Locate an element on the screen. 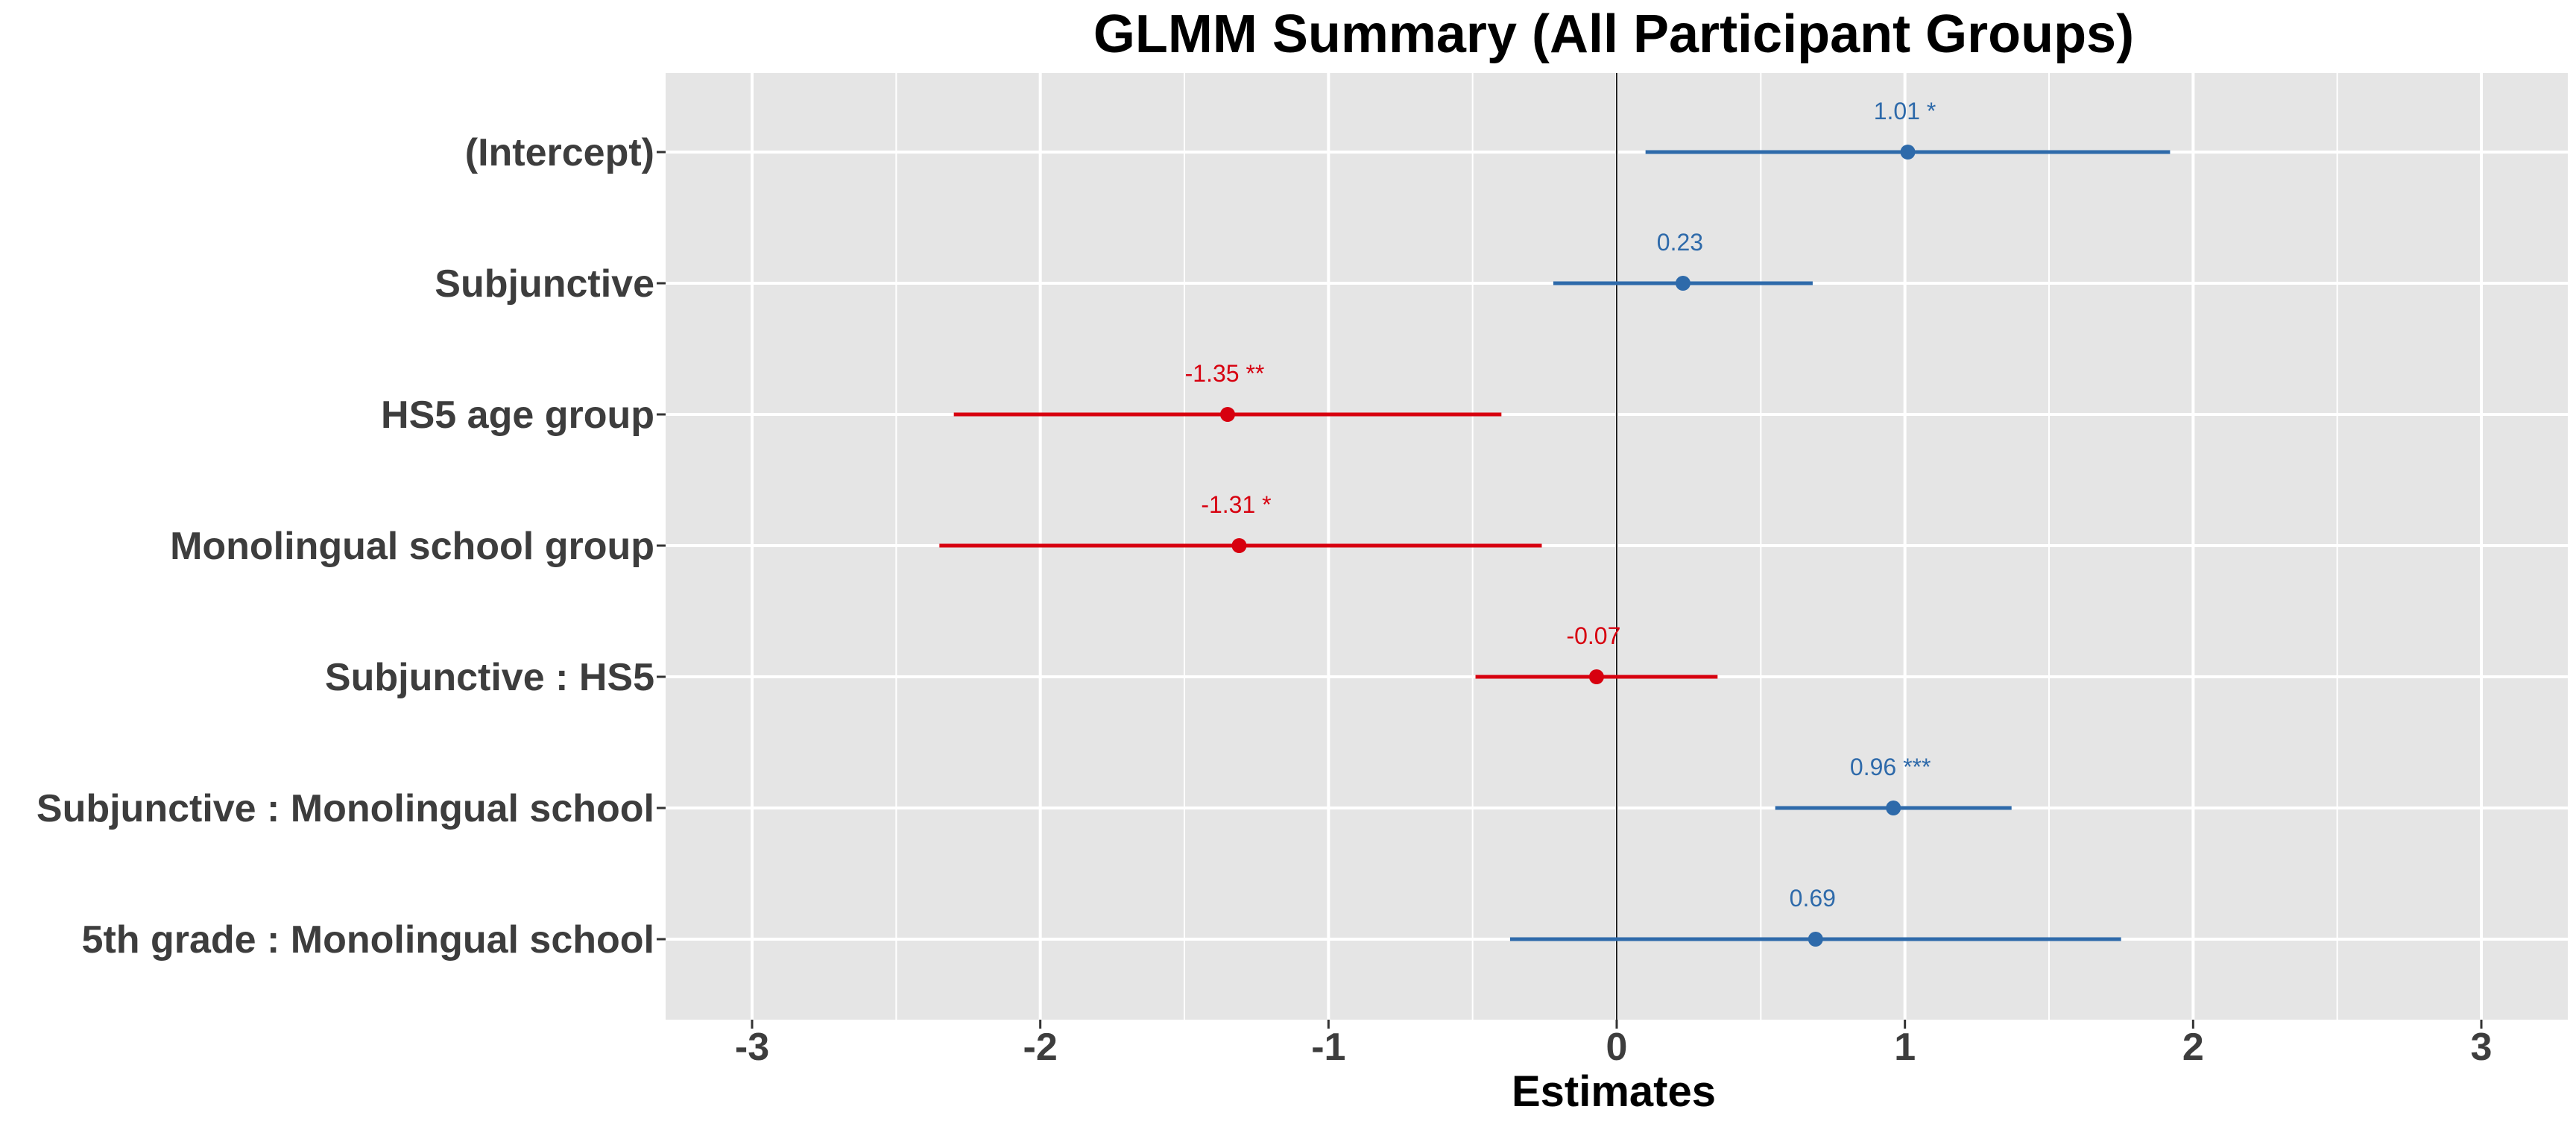 The height and width of the screenshot is (1127, 2576). x-axis: -3 -2 -1 0 1 2 3 is located at coordinates (1614, 1044).